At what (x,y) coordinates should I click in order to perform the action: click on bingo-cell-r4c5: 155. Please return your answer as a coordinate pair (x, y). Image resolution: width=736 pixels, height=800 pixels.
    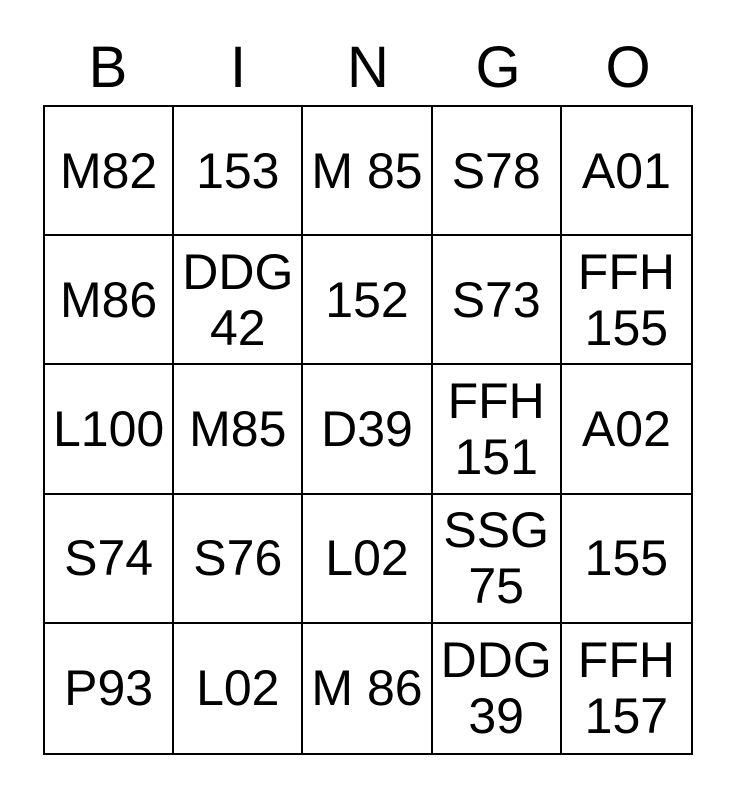
    Looking at the image, I should click on (626, 559).